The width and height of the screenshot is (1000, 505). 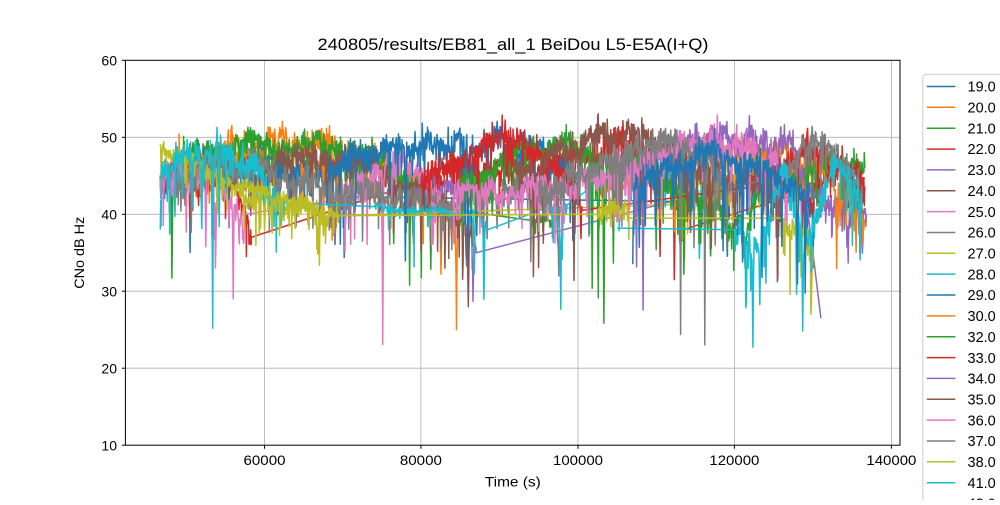 What do you see at coordinates (982, 88) in the screenshot?
I see `svg-text: 19.0` at bounding box center [982, 88].